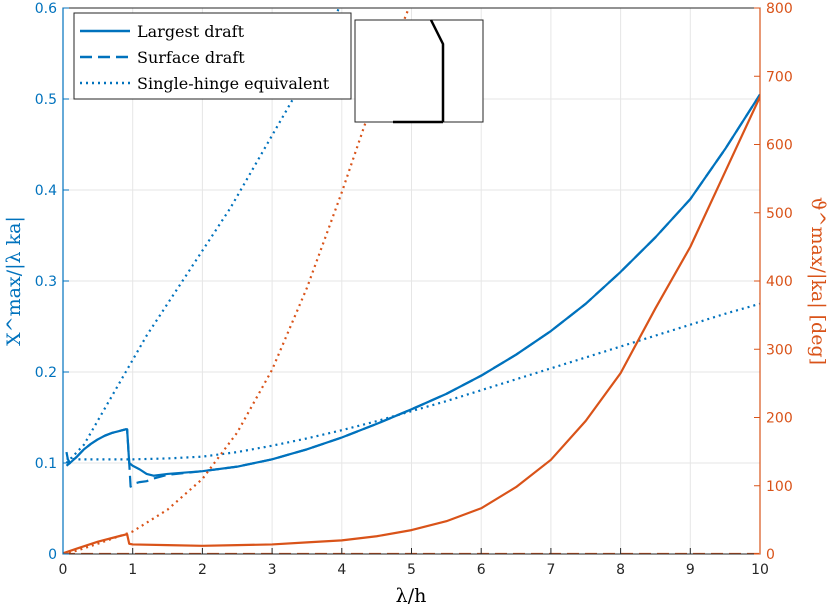 The image size is (830, 615). Describe the element at coordinates (272, 570) in the screenshot. I see `x-tick-label: 3` at that location.